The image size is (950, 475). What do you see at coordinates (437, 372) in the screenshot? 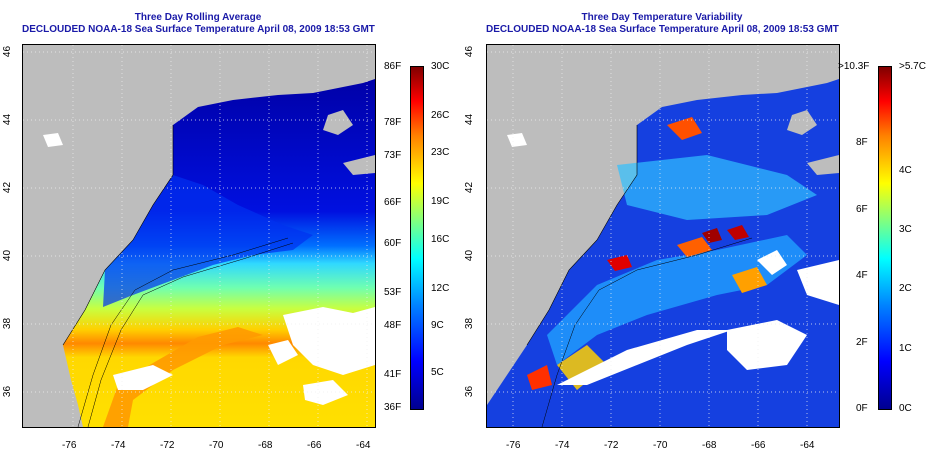
I see `colorbar-label: 5C` at bounding box center [437, 372].